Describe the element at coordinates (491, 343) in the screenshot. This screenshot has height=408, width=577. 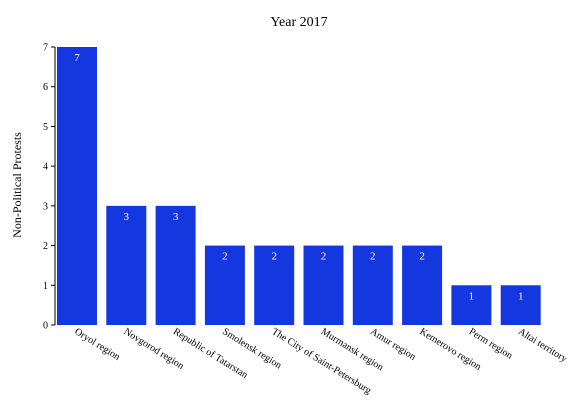
I see `x-category-label: Perm region` at that location.